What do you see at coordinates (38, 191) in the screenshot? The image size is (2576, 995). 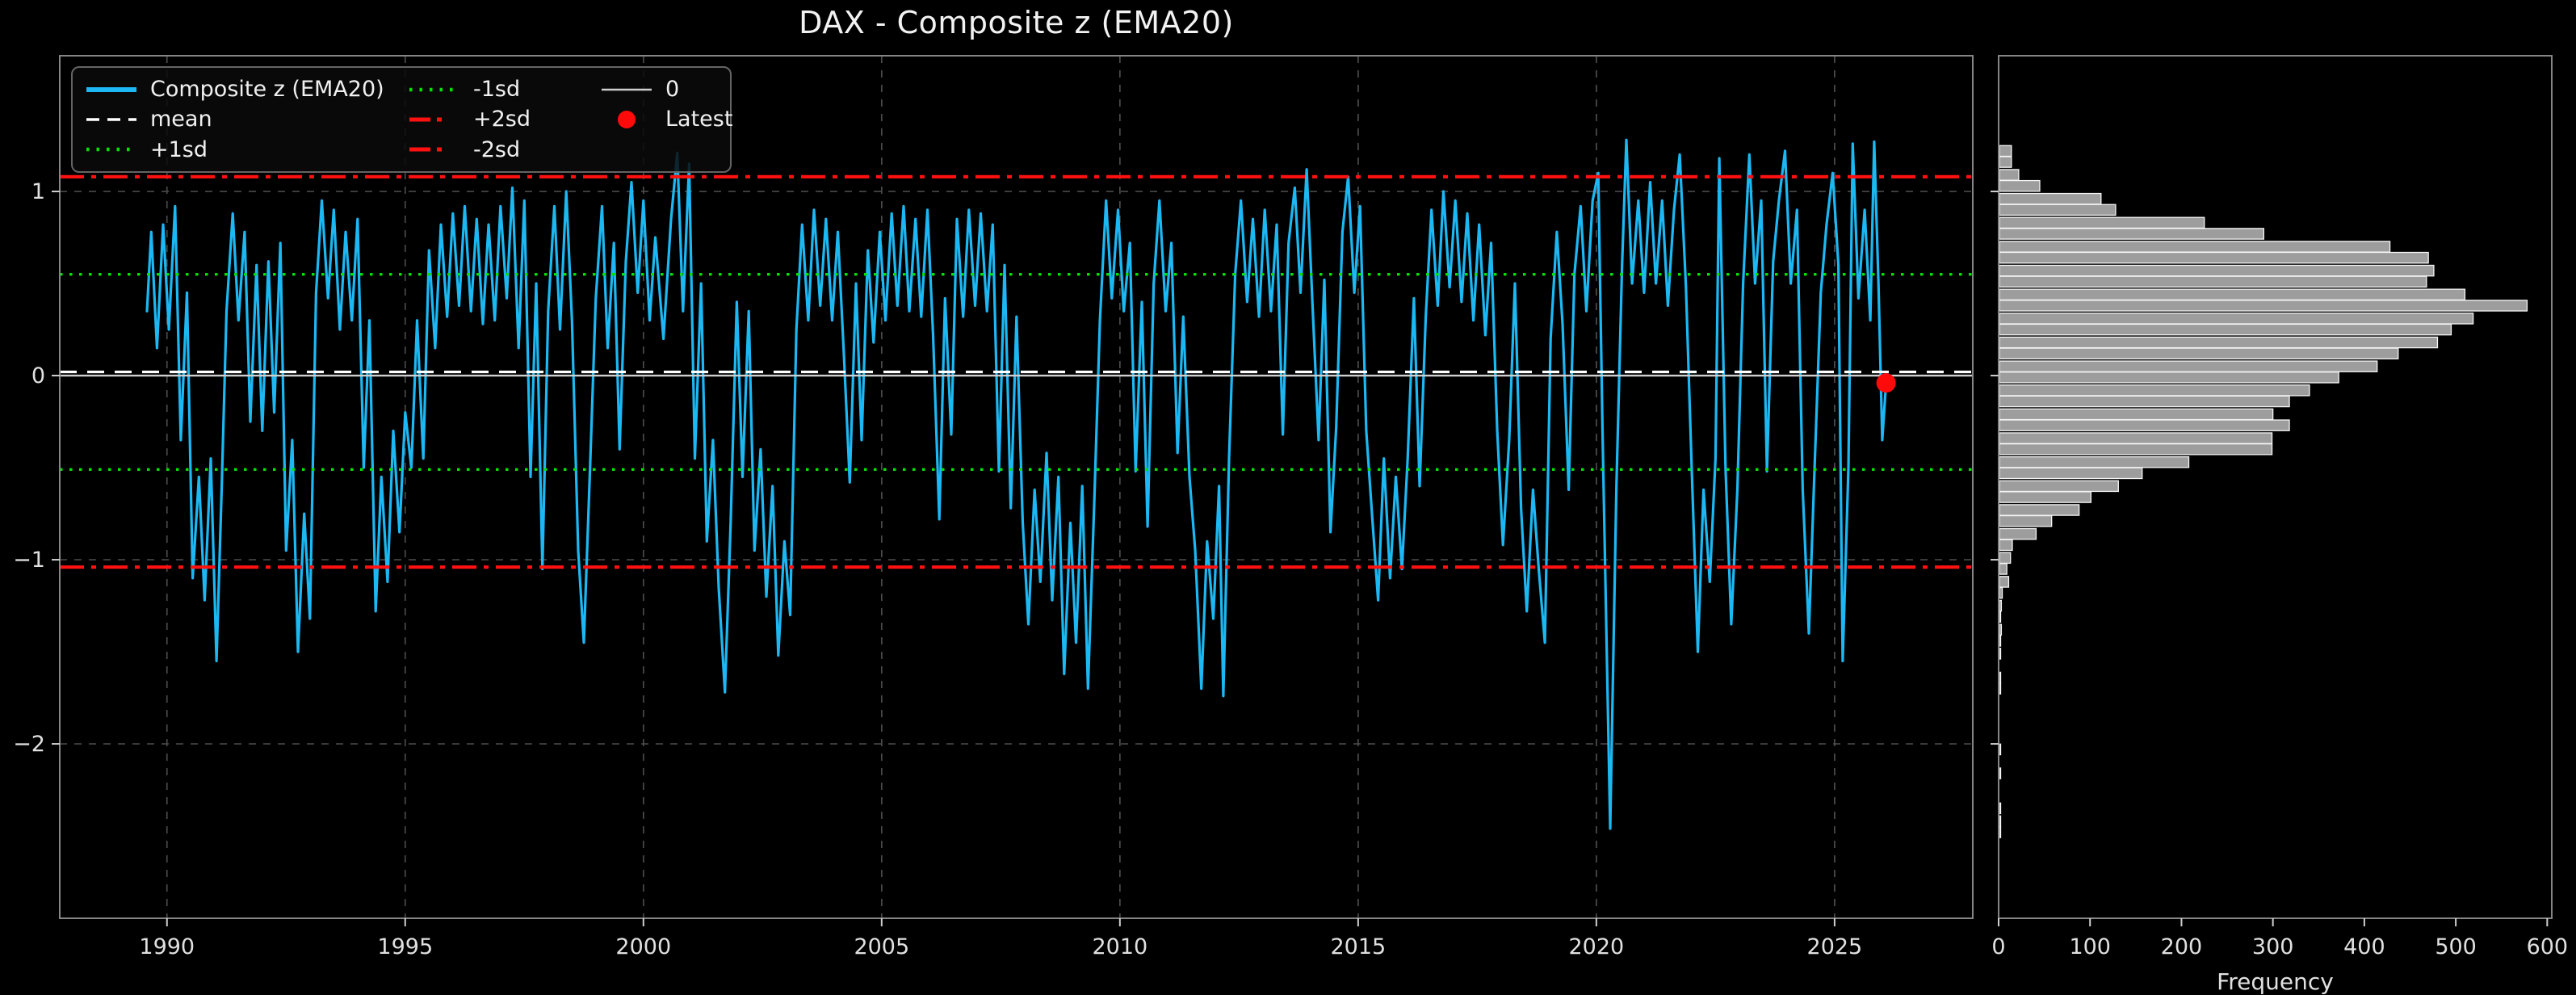 I see `y-tick-label: 1` at bounding box center [38, 191].